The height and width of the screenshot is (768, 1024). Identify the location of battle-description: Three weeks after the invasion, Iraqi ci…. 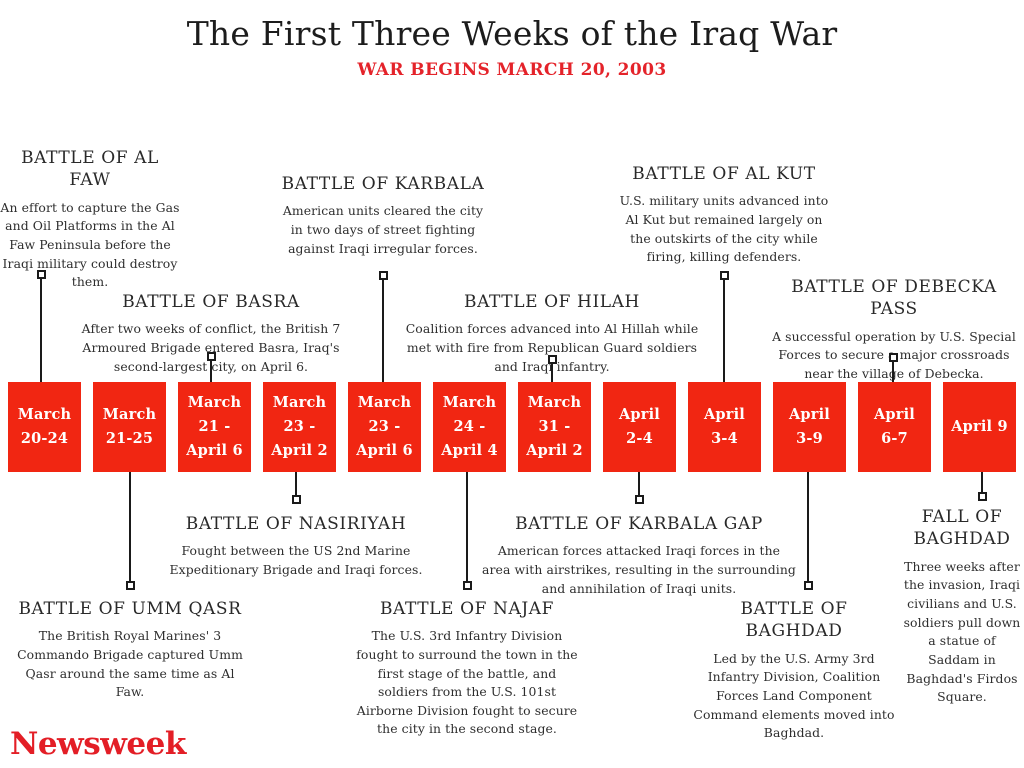
(962, 631).